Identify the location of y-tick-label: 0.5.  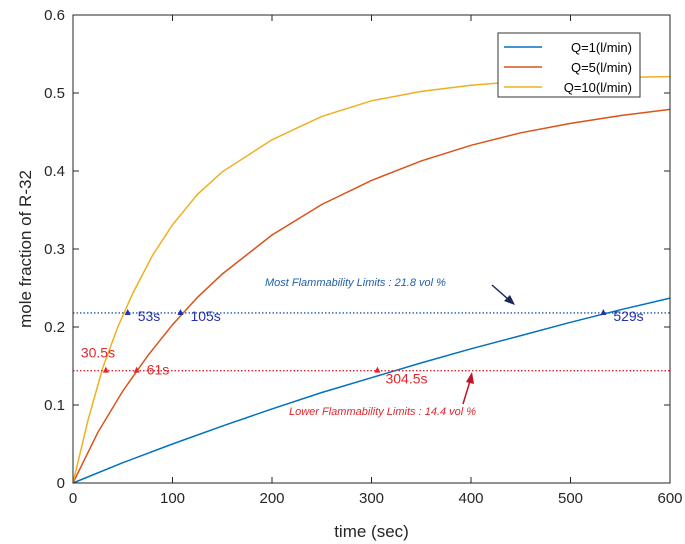
(54, 93).